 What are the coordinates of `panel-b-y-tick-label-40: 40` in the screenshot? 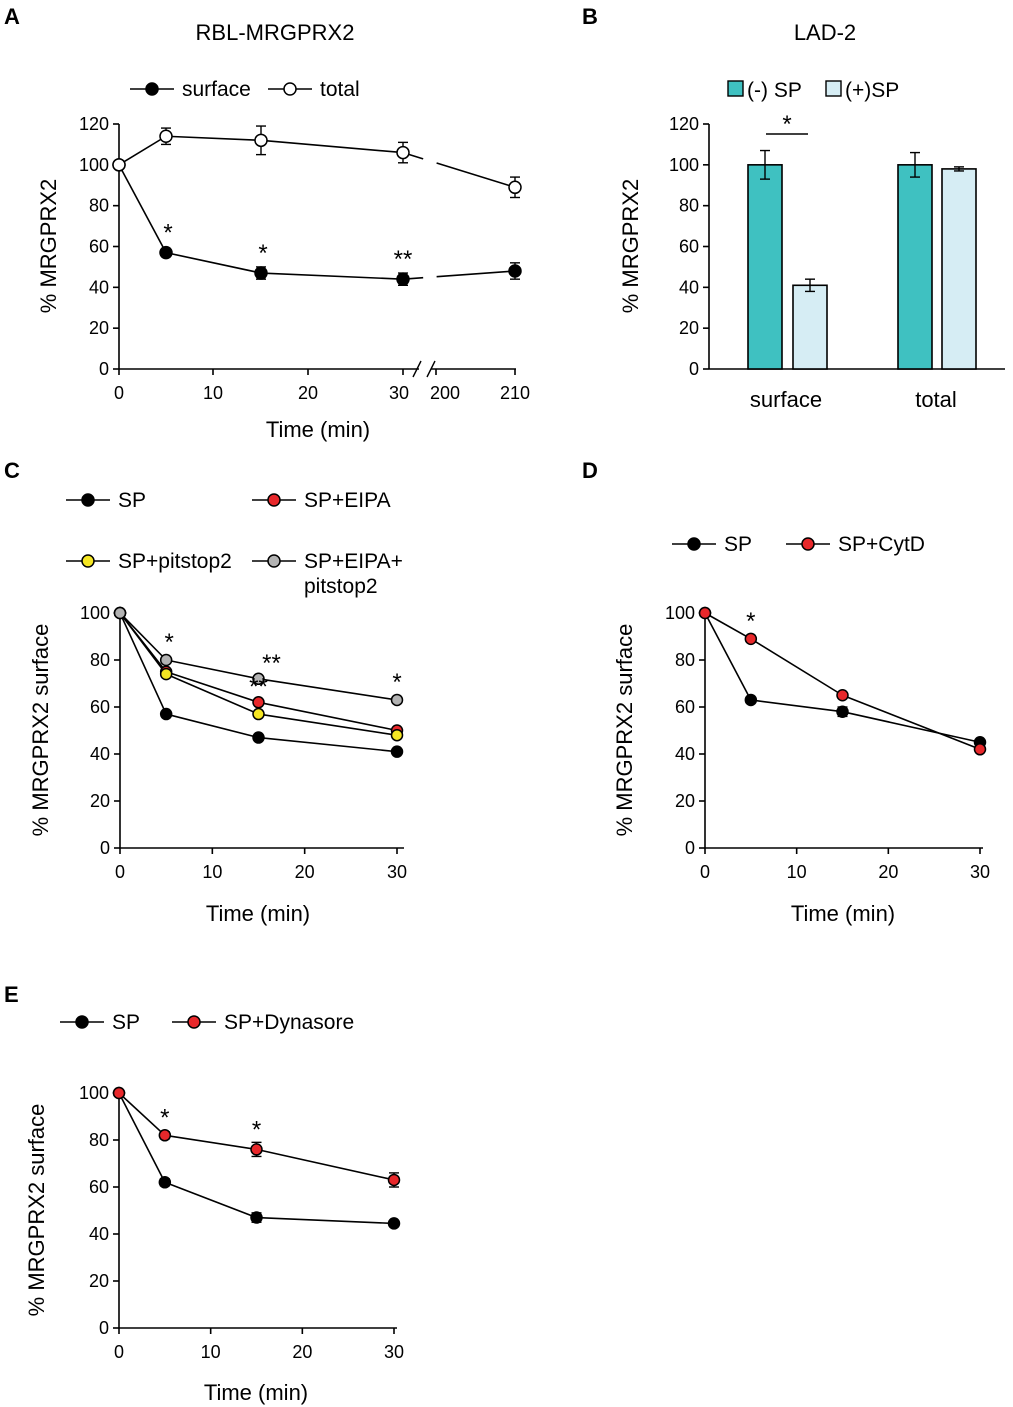 It's located at (689, 287).